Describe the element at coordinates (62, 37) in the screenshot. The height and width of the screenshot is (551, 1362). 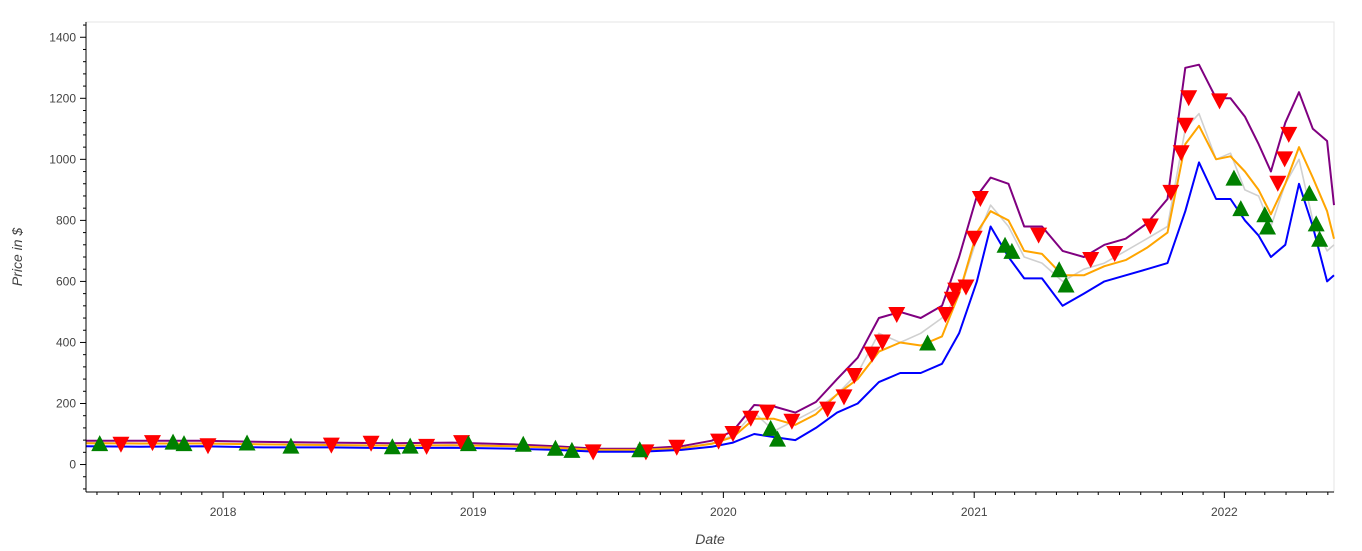
I see `y-tick-label: 1400` at that location.